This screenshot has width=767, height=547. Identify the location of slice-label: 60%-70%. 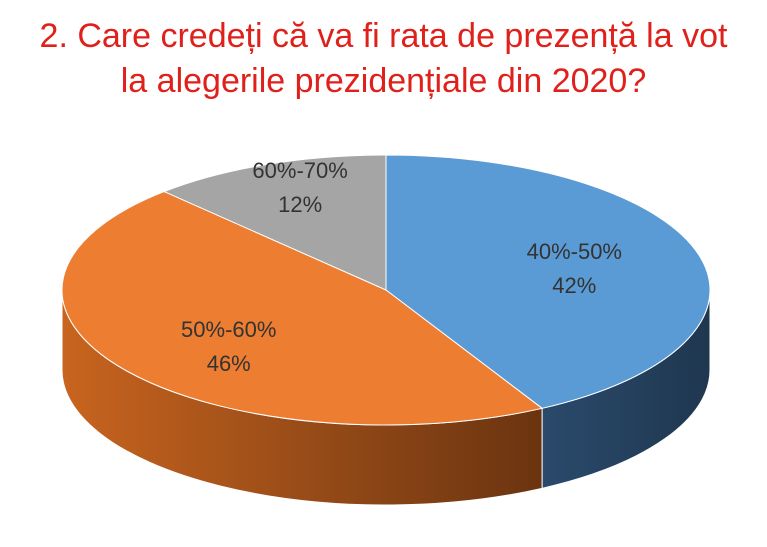
(299, 170).